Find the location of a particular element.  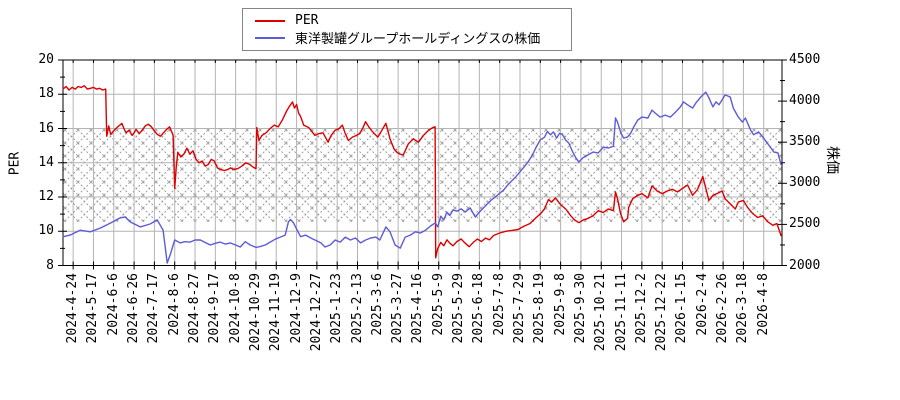

x-axis-tick-label: 2025-10-21 is located at coordinates (601, 312).